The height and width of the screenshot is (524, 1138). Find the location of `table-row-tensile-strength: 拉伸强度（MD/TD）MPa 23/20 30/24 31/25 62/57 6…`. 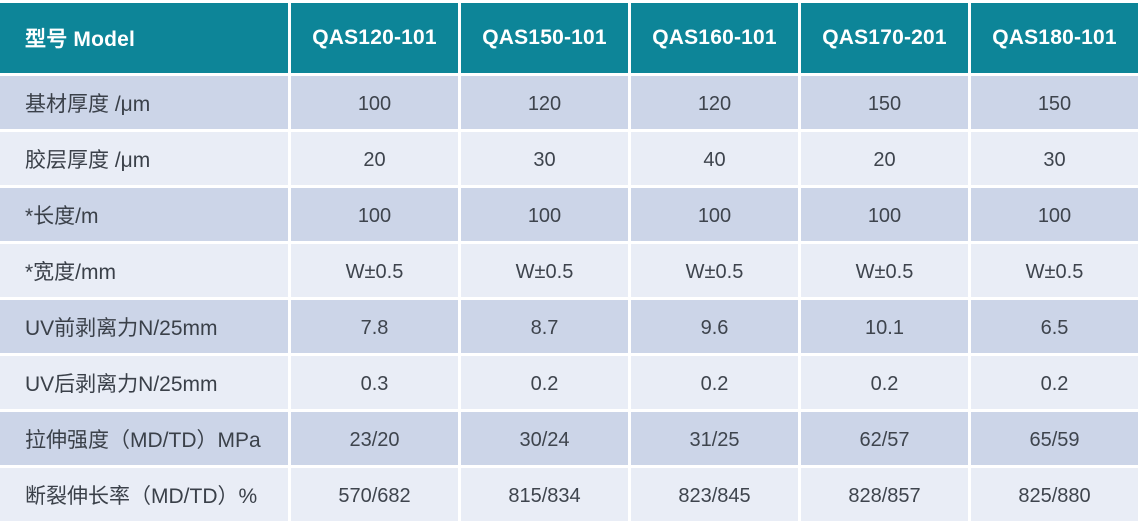

table-row-tensile-strength: 拉伸强度（MD/TD）MPa 23/20 30/24 31/25 62/57 6… is located at coordinates (569, 438).